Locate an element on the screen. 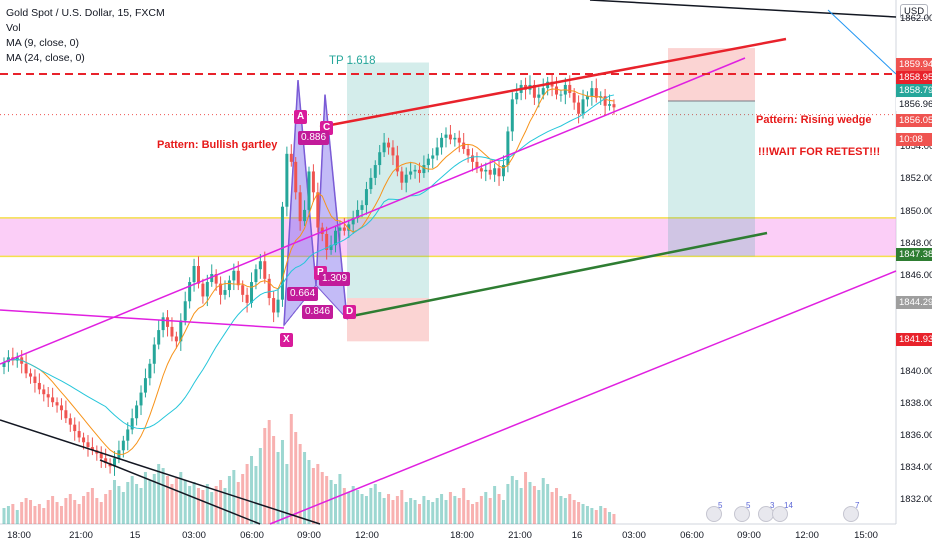 The image size is (932, 550). time-tick: 15 is located at coordinates (135, 535).